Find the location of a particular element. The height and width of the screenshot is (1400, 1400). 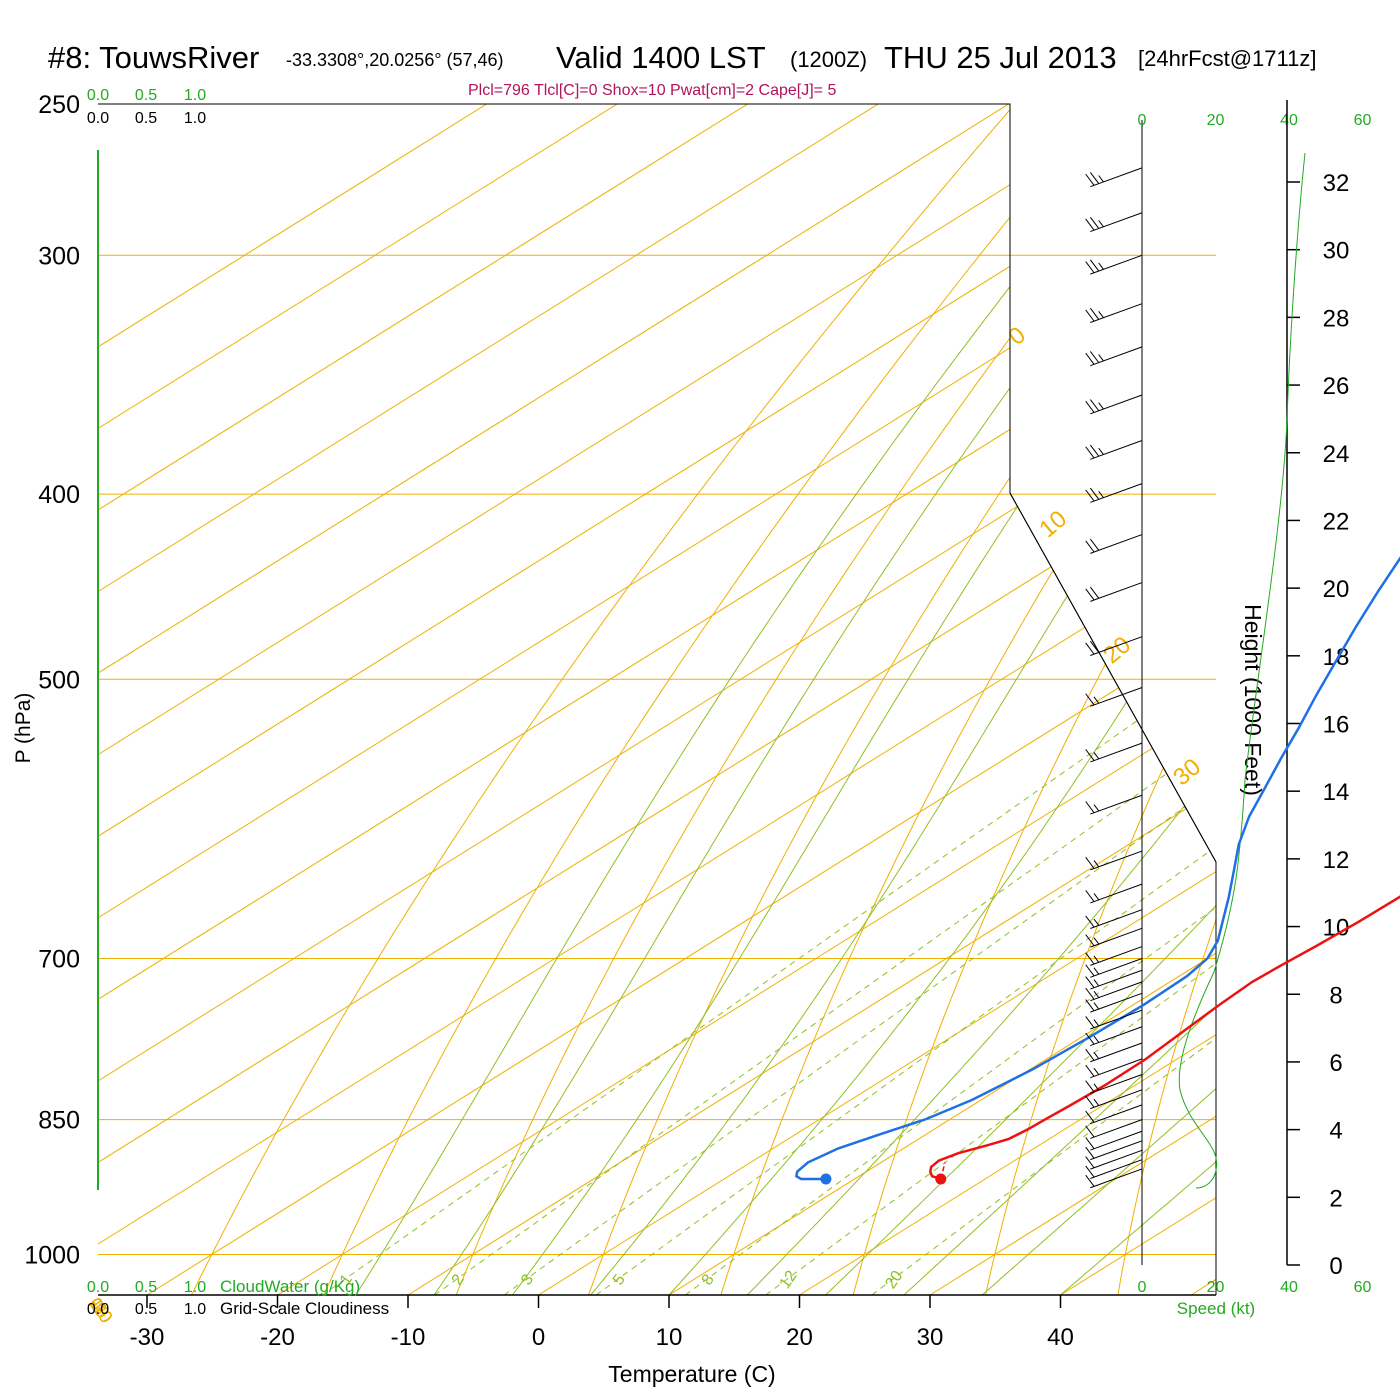

height-tick-label: 22 is located at coordinates (1336, 521).